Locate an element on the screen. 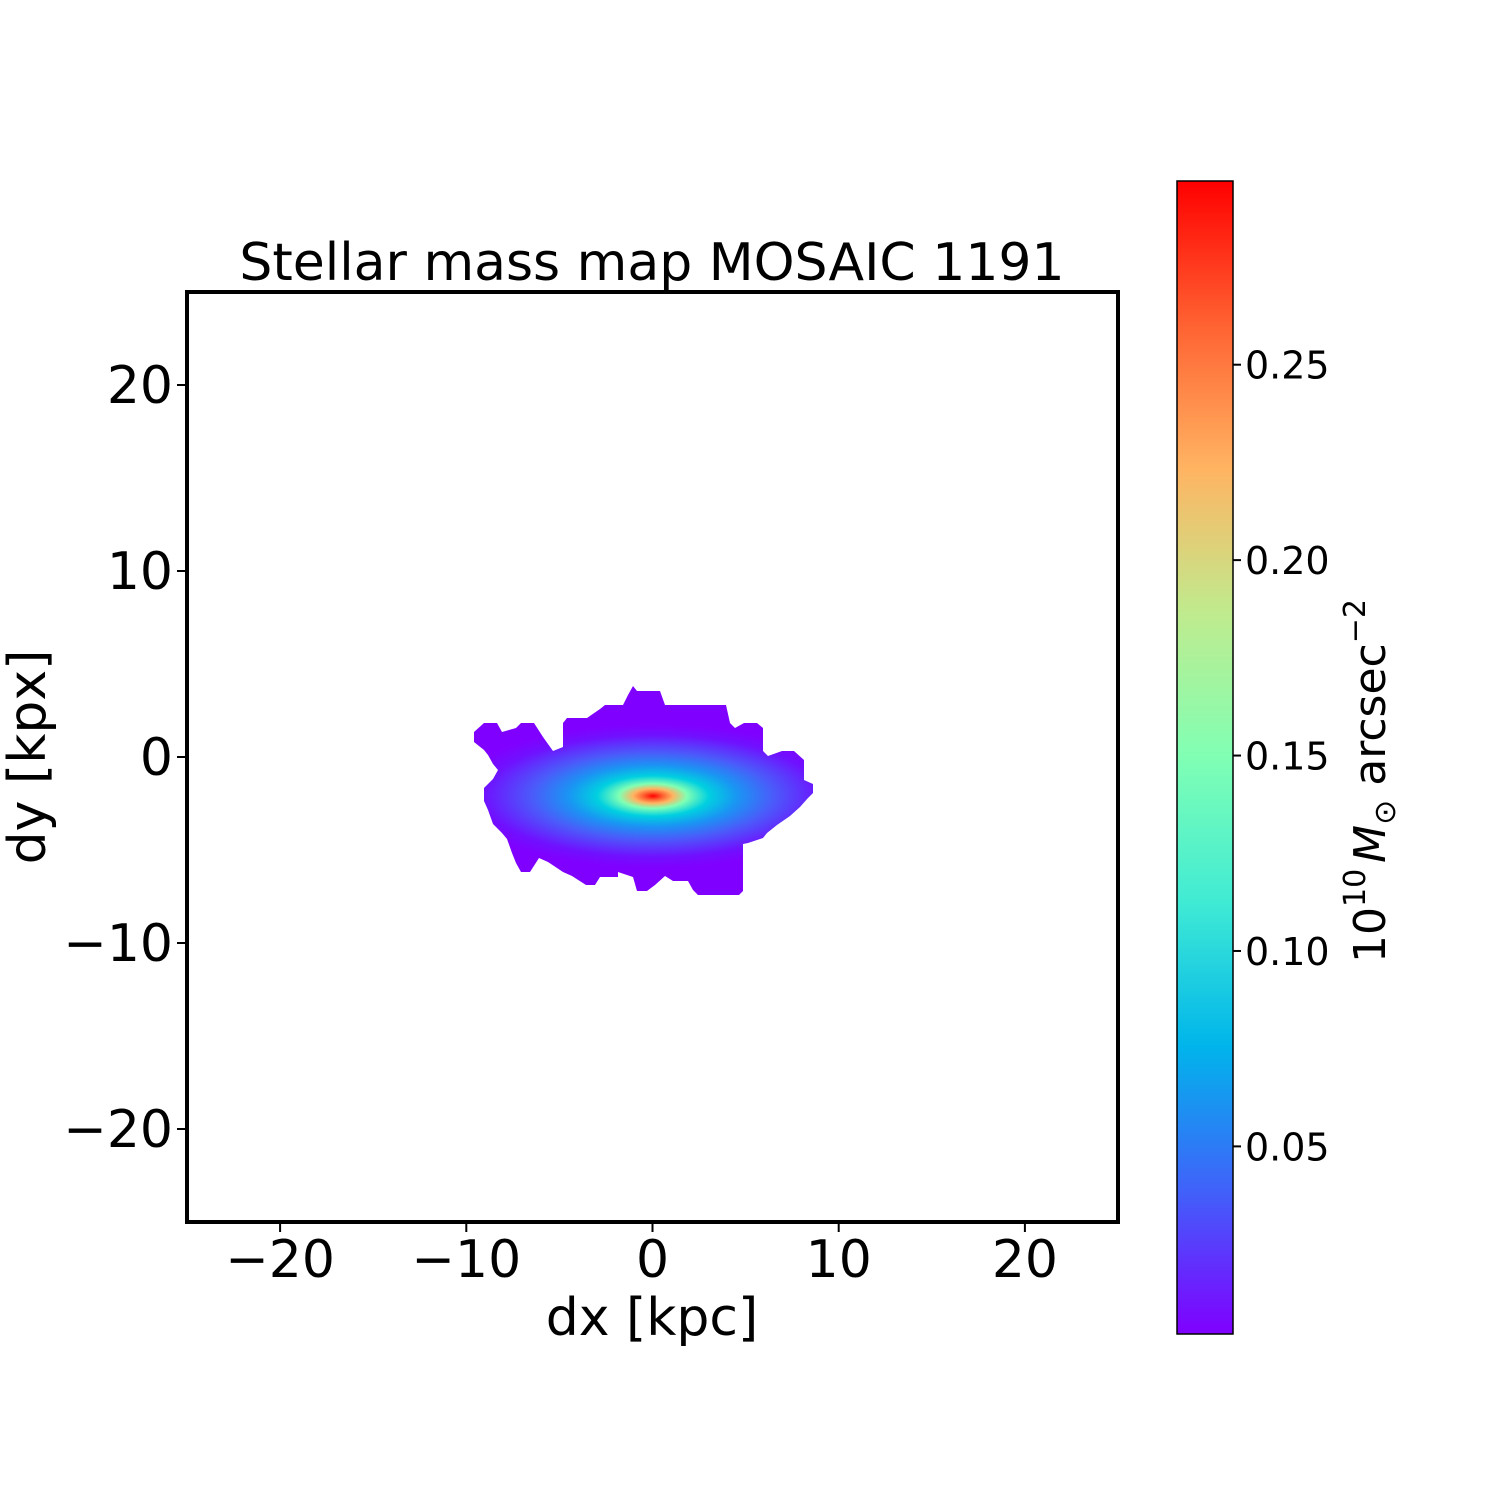  colorbar-tick-label: 0.20 is located at coordinates (1287, 561).